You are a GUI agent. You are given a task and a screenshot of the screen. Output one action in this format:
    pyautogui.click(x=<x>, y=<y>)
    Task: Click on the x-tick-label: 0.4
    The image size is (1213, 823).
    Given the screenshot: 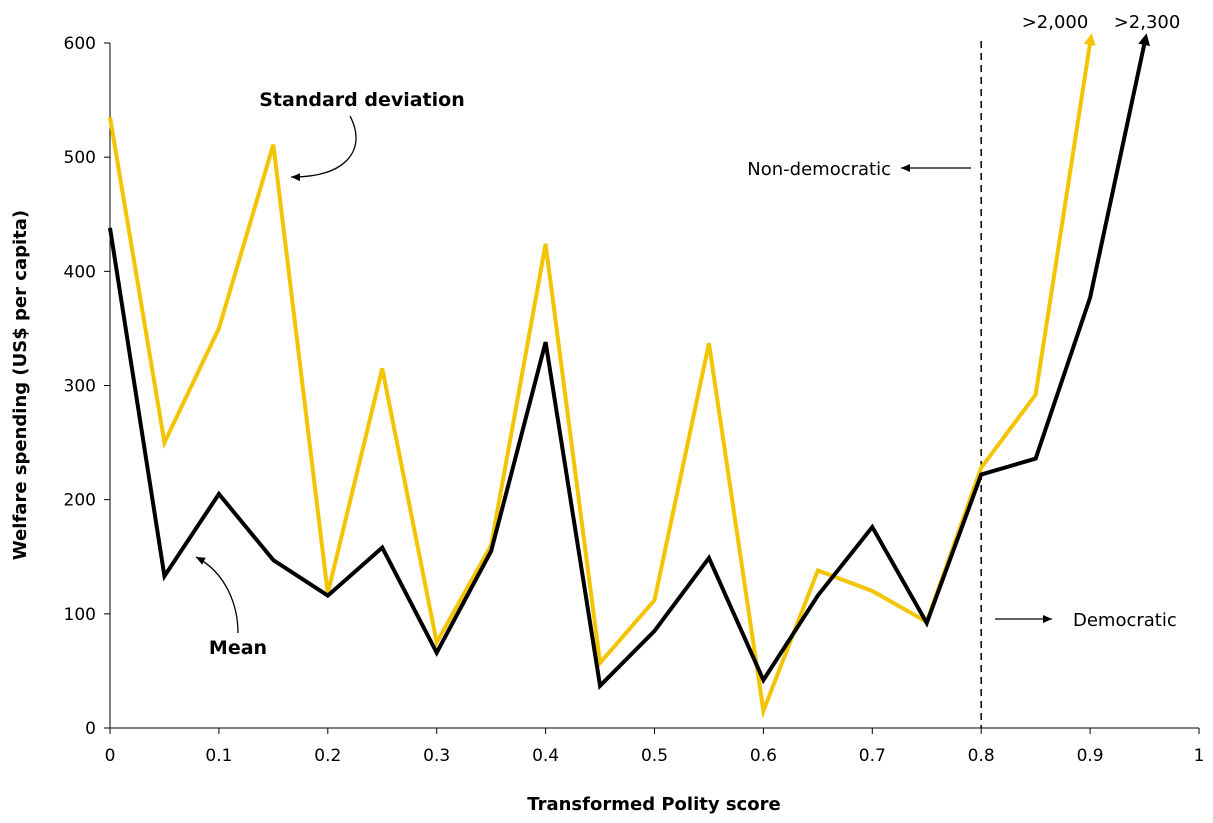 What is the action you would take?
    pyautogui.click(x=545, y=756)
    